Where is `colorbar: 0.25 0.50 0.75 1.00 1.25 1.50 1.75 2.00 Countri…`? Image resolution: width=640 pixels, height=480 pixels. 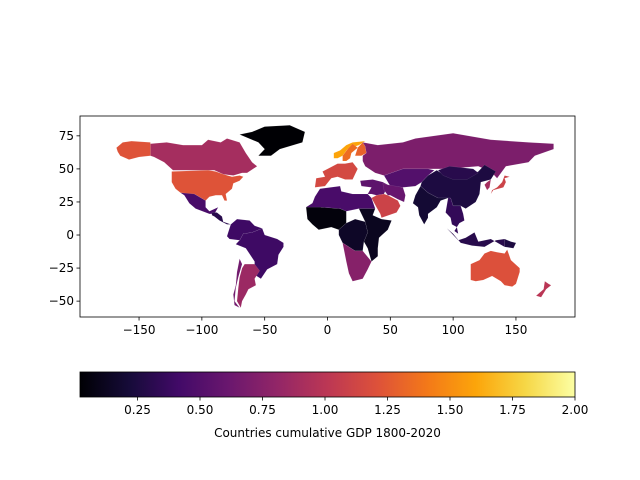 colorbar: 0.25 0.50 0.75 1.00 1.25 1.50 1.75 2.00 Countri… is located at coordinates (333, 405).